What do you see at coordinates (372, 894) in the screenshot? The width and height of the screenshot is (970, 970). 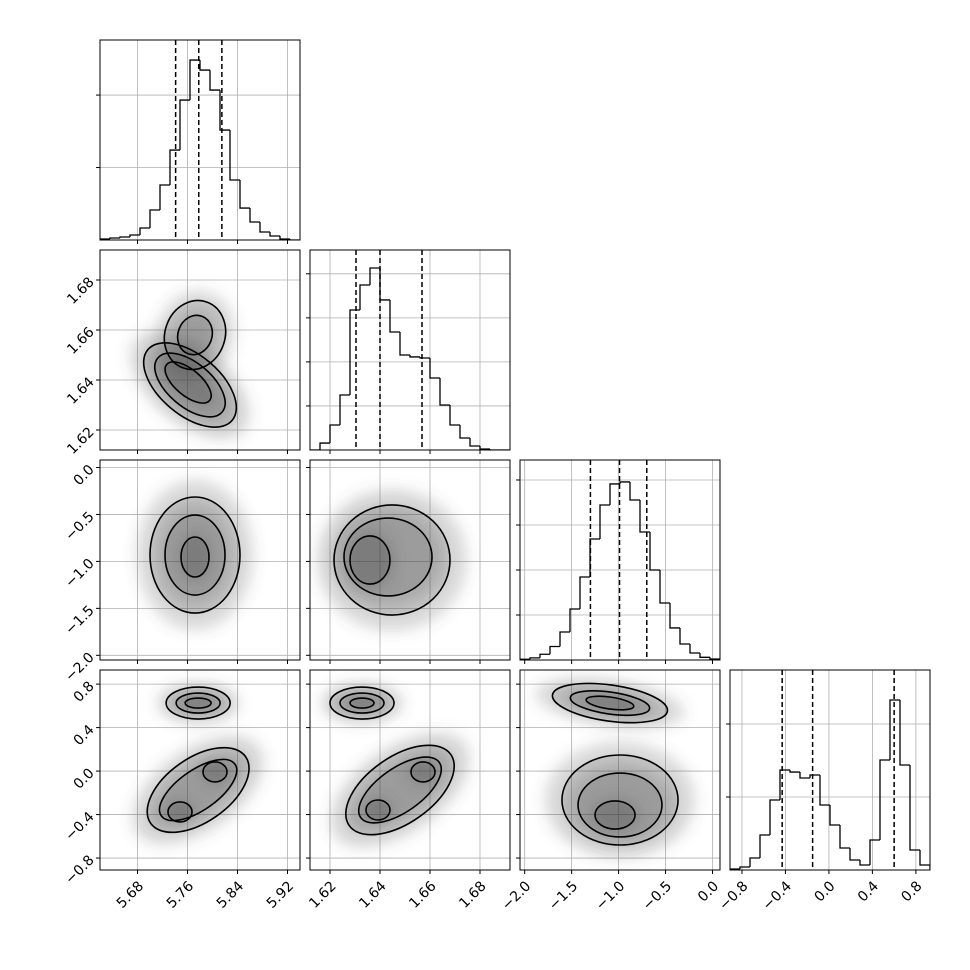 I see `x-tick-label: 1.64` at bounding box center [372, 894].